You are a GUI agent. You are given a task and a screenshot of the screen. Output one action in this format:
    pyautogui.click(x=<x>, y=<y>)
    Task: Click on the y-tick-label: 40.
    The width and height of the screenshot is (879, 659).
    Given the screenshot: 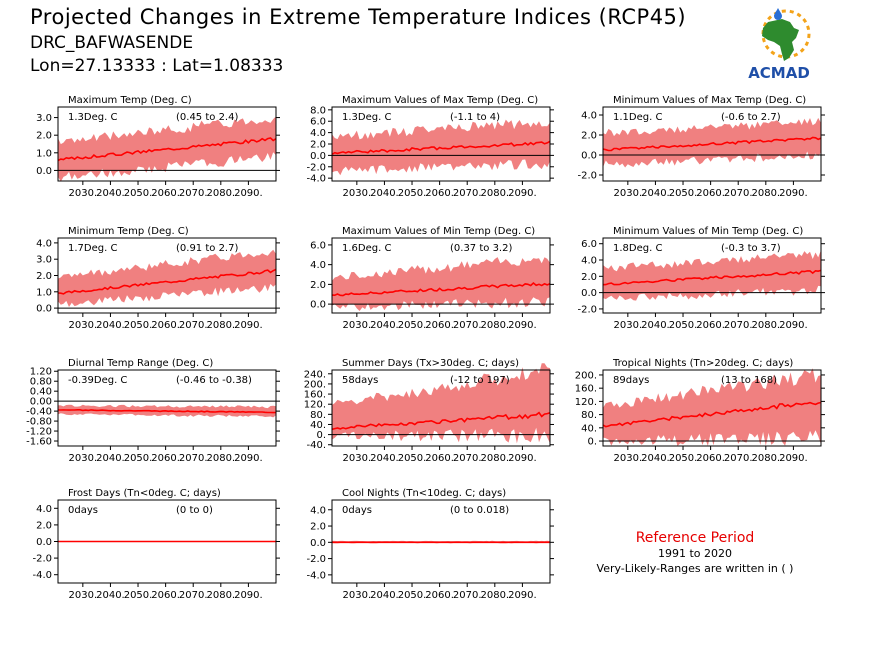 What is the action you would take?
    pyautogui.click(x=589, y=428)
    